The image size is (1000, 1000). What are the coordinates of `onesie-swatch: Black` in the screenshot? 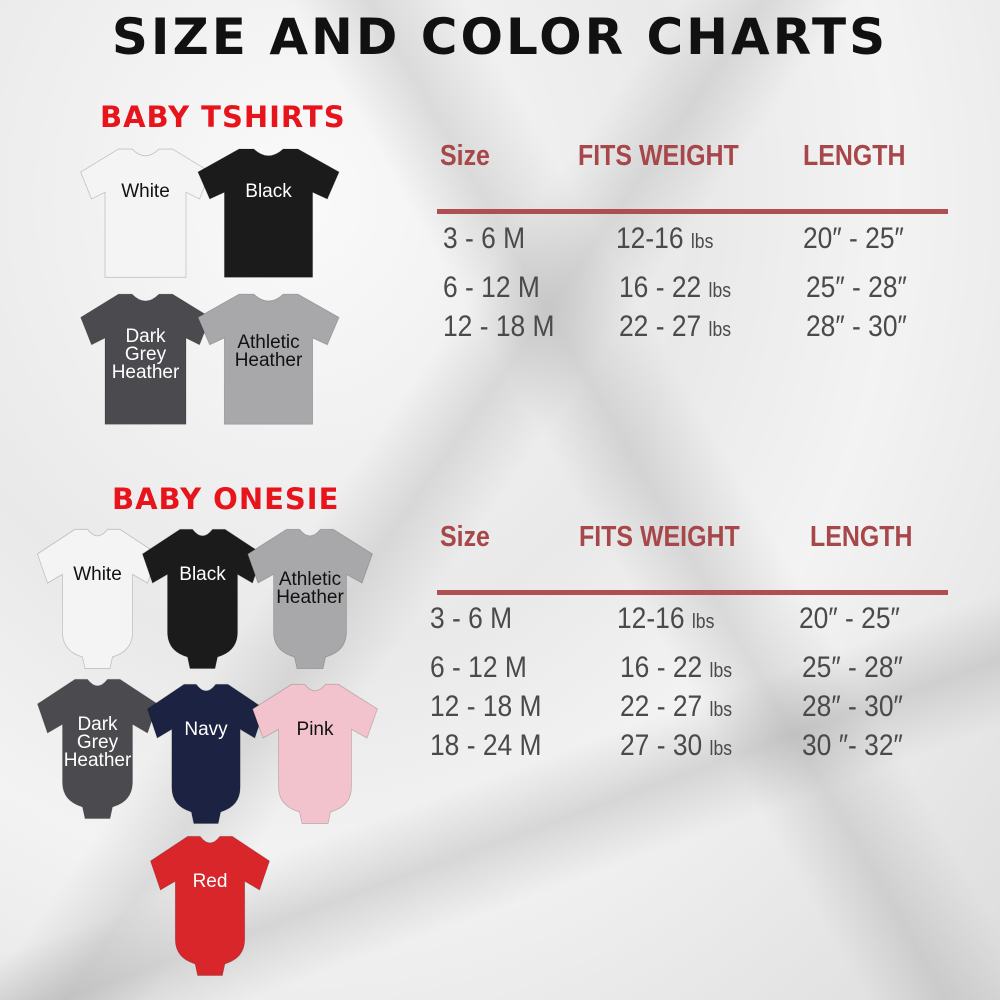 It's located at (202, 597).